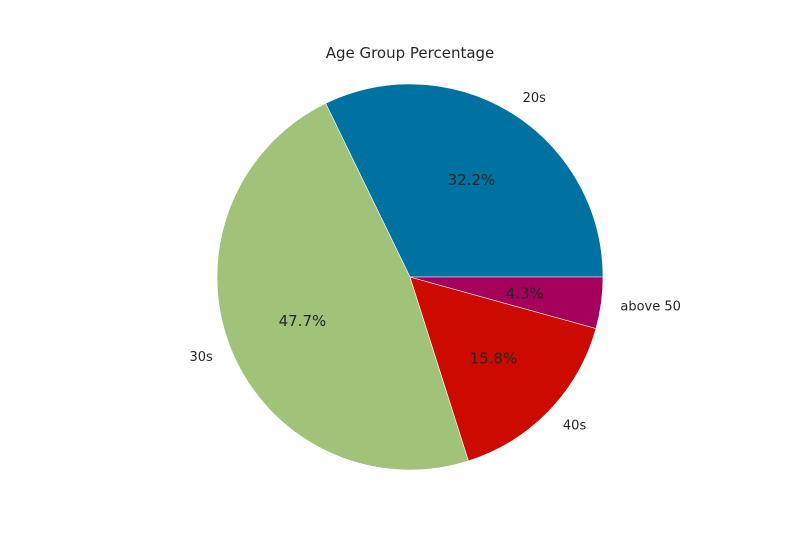 This screenshot has width=800, height=550. What do you see at coordinates (525, 294) in the screenshot?
I see `slice-percent-above-50: 4.3%` at bounding box center [525, 294].